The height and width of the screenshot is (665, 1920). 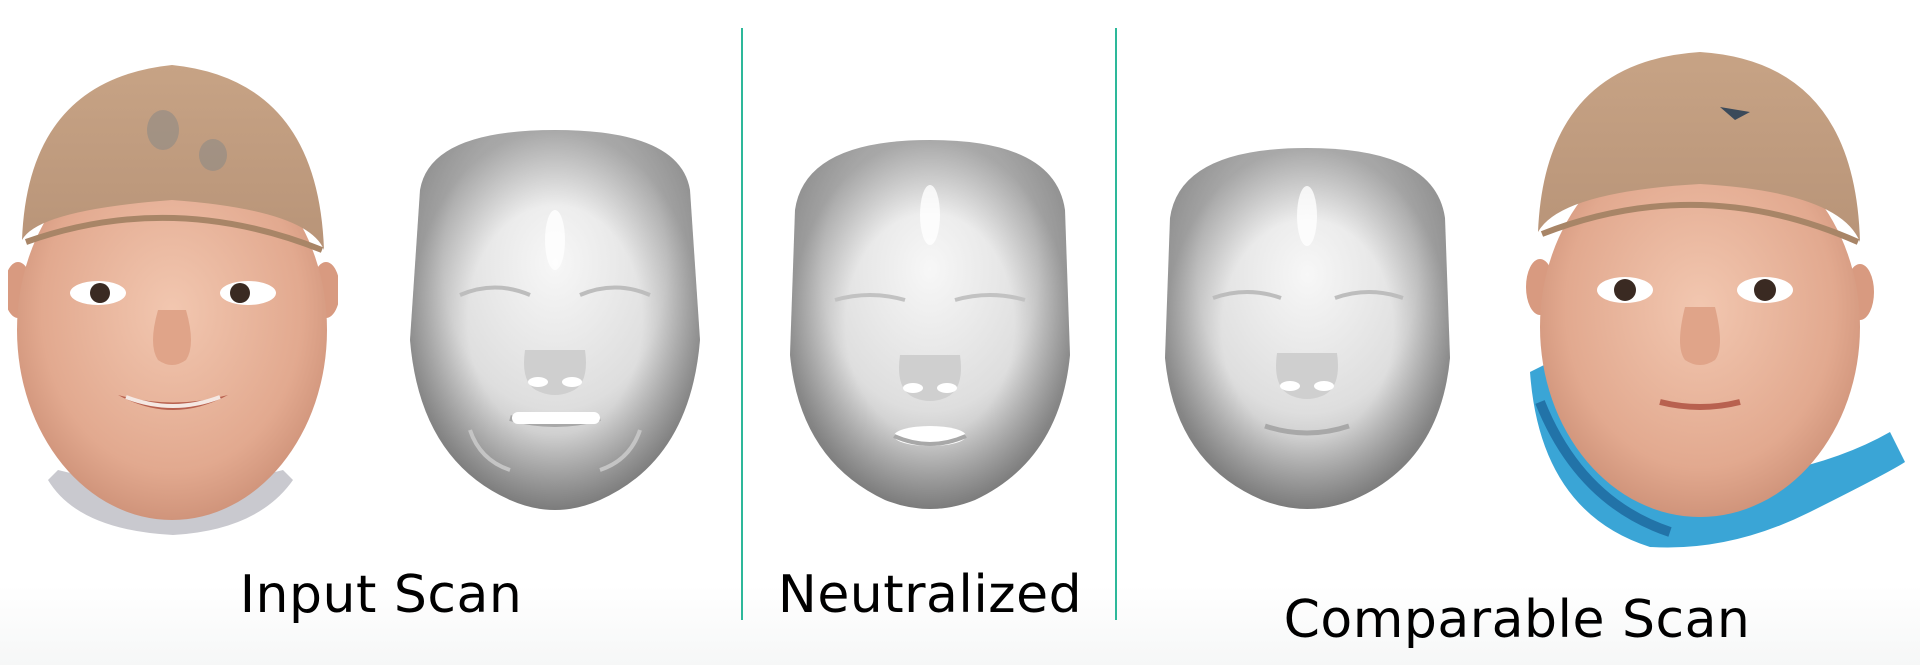 I want to click on input-mesh-face, so click(x=555, y=322).